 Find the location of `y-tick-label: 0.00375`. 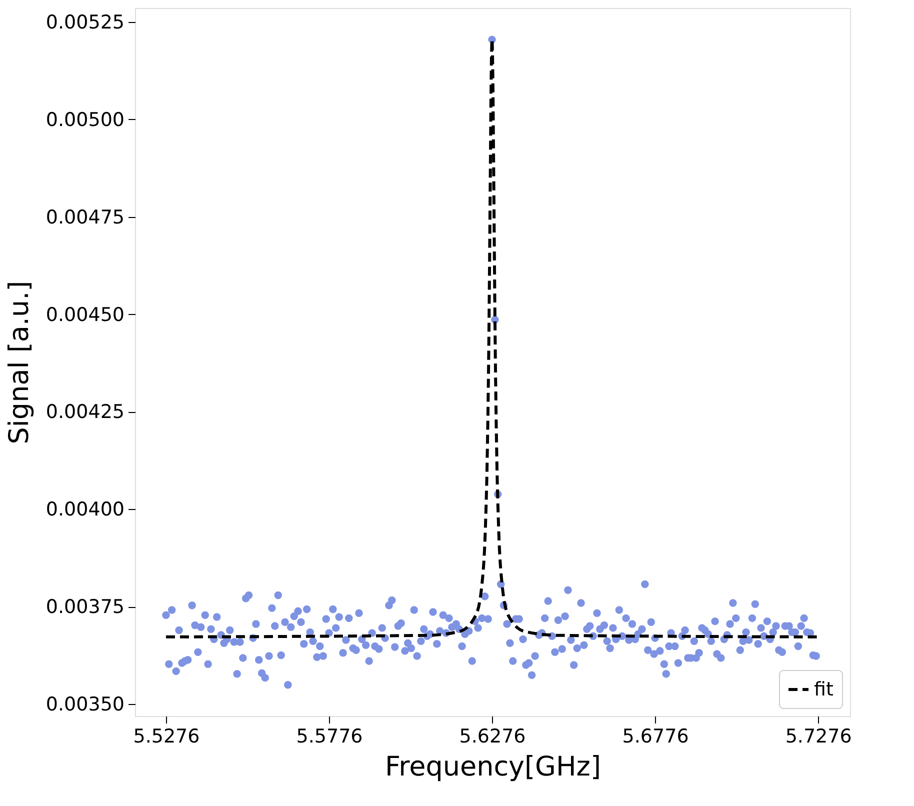

y-tick-label: 0.00375 is located at coordinates (85, 607).